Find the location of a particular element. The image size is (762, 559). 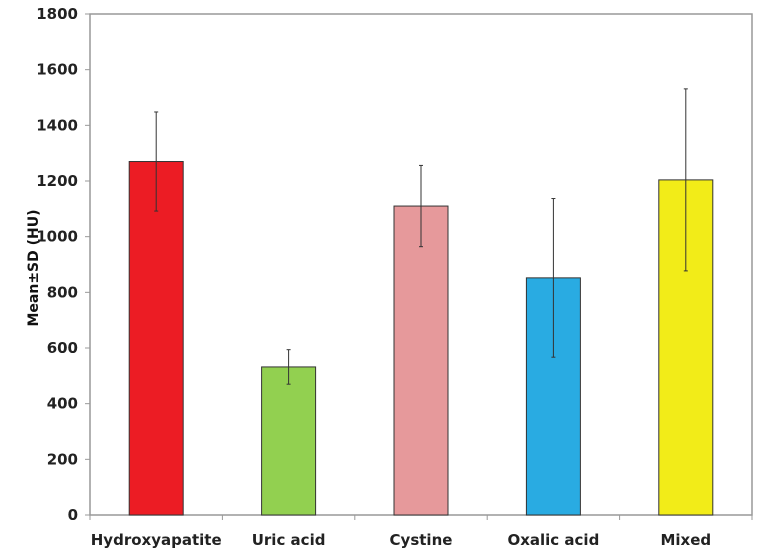

y-tick-label: 1200 is located at coordinates (57, 181).